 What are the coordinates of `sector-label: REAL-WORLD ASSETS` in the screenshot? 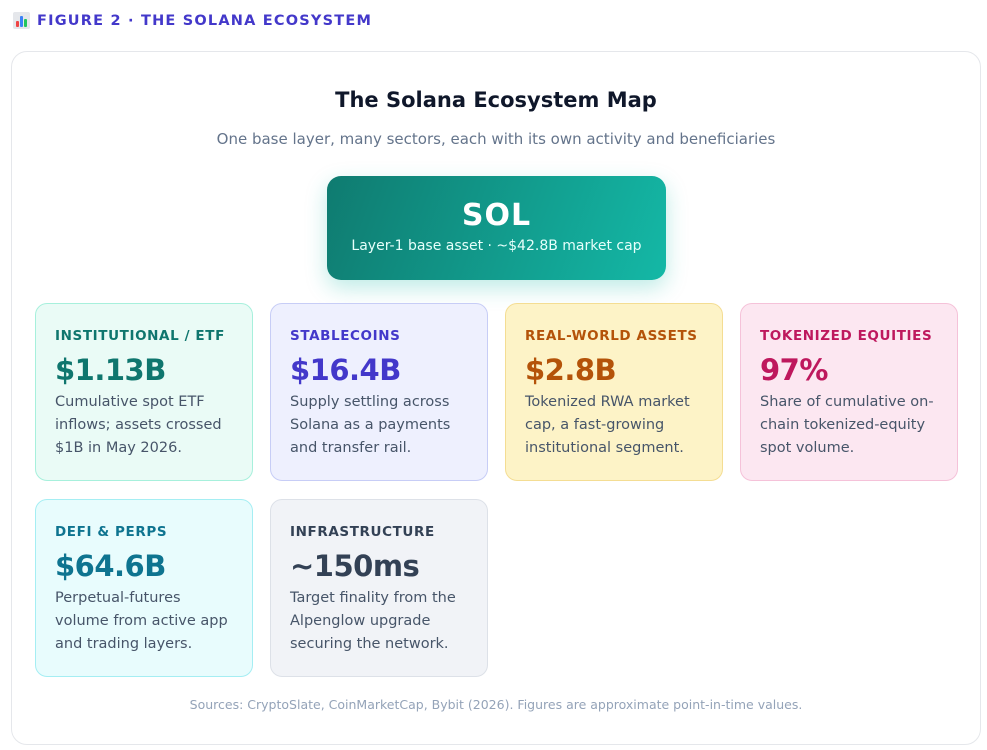 It's located at (611, 336).